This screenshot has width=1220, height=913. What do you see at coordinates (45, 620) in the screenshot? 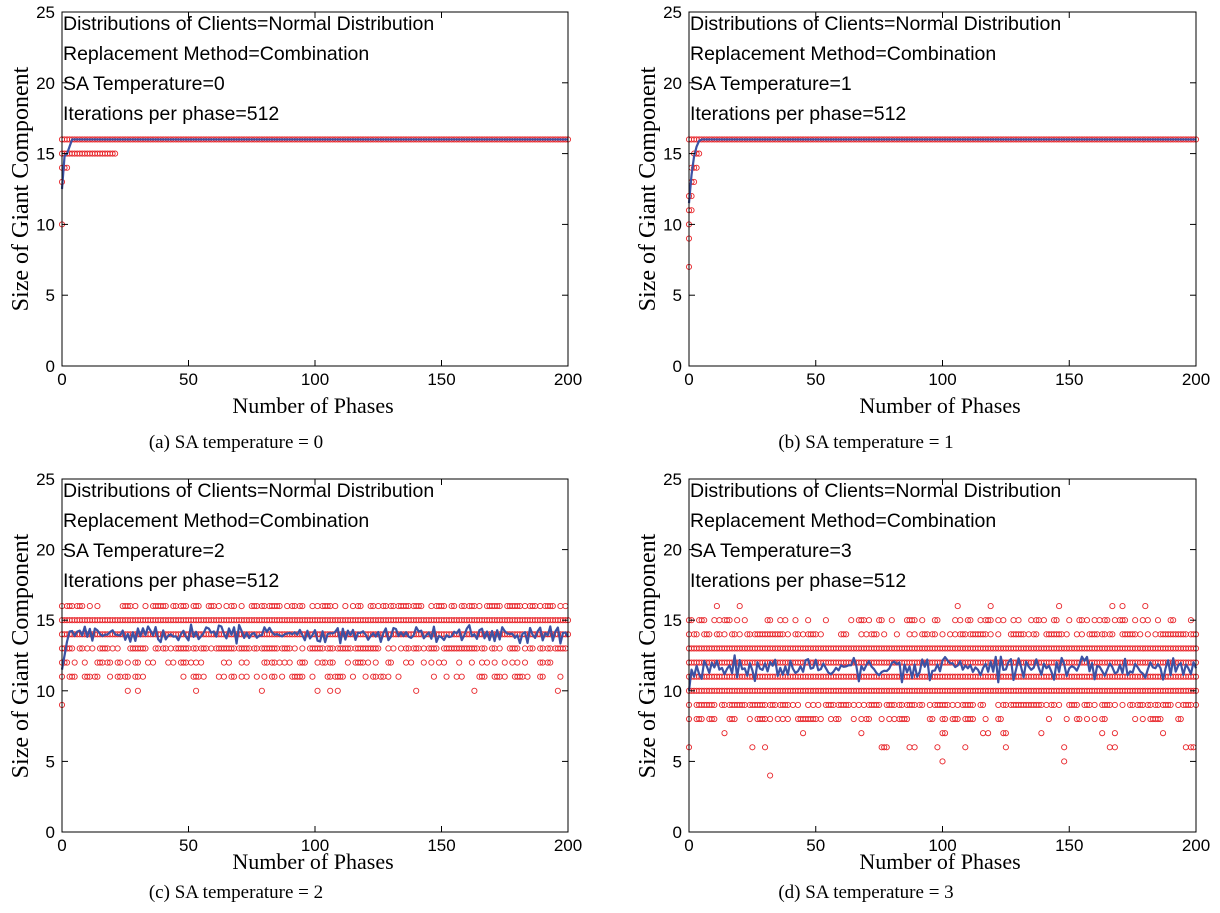
I see `y-tick-label: 15` at bounding box center [45, 620].